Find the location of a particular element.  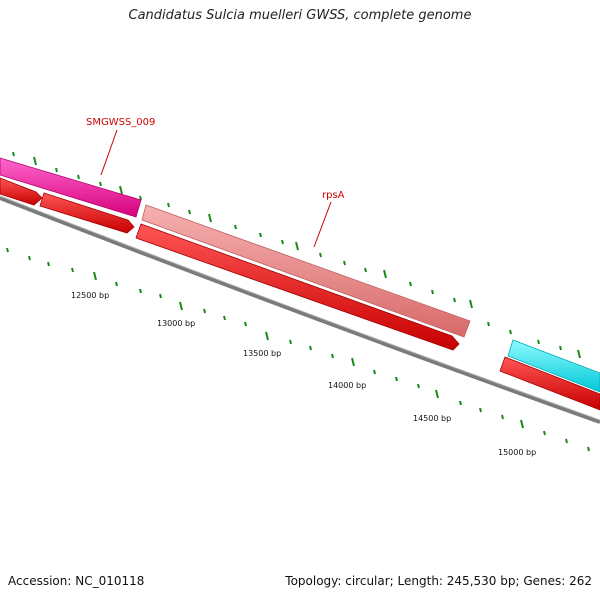

tick-label-12500: 12500 bp is located at coordinates (90, 295).